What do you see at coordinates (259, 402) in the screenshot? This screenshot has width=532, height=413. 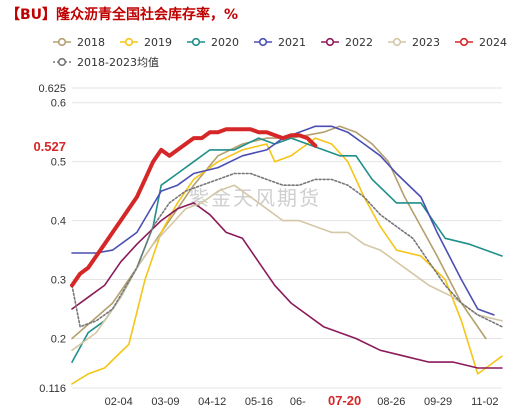 I see `x-tick-label: 05-16` at bounding box center [259, 402].